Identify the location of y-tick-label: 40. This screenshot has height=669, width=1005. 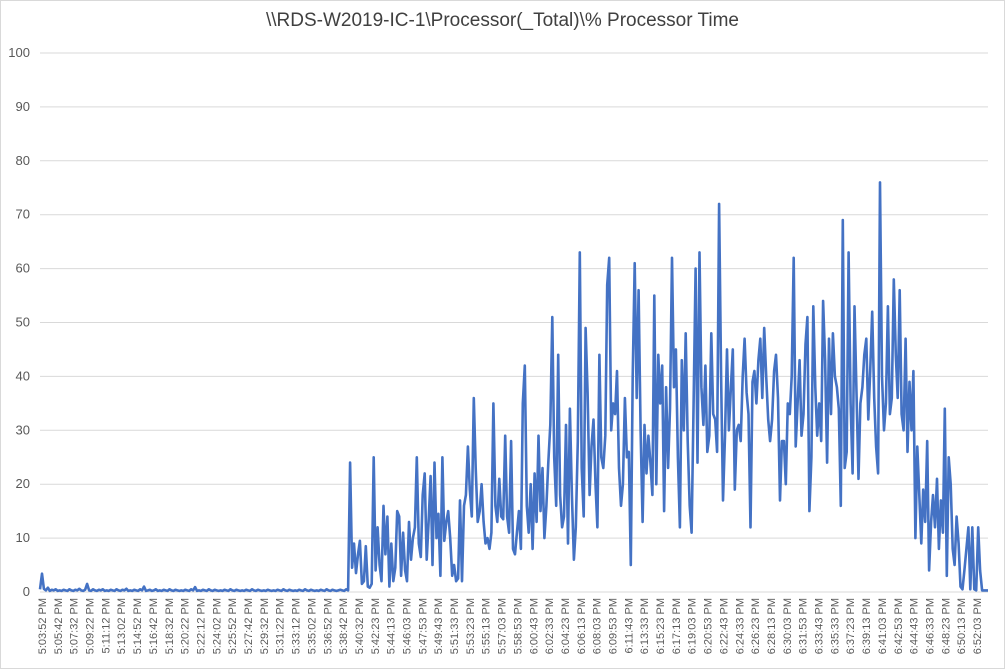
(23, 375).